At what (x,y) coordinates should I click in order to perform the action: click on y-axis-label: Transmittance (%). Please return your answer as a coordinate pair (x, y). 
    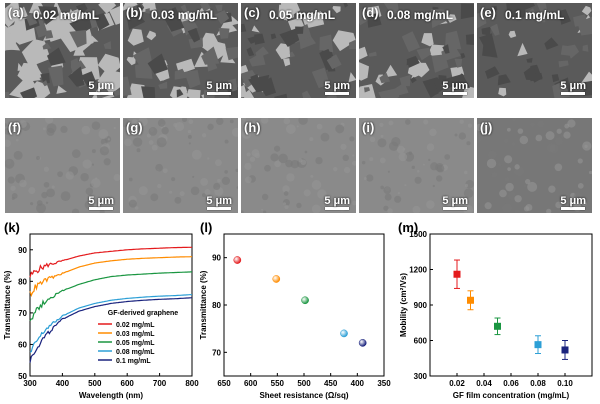
    Looking at the image, I should click on (7, 304).